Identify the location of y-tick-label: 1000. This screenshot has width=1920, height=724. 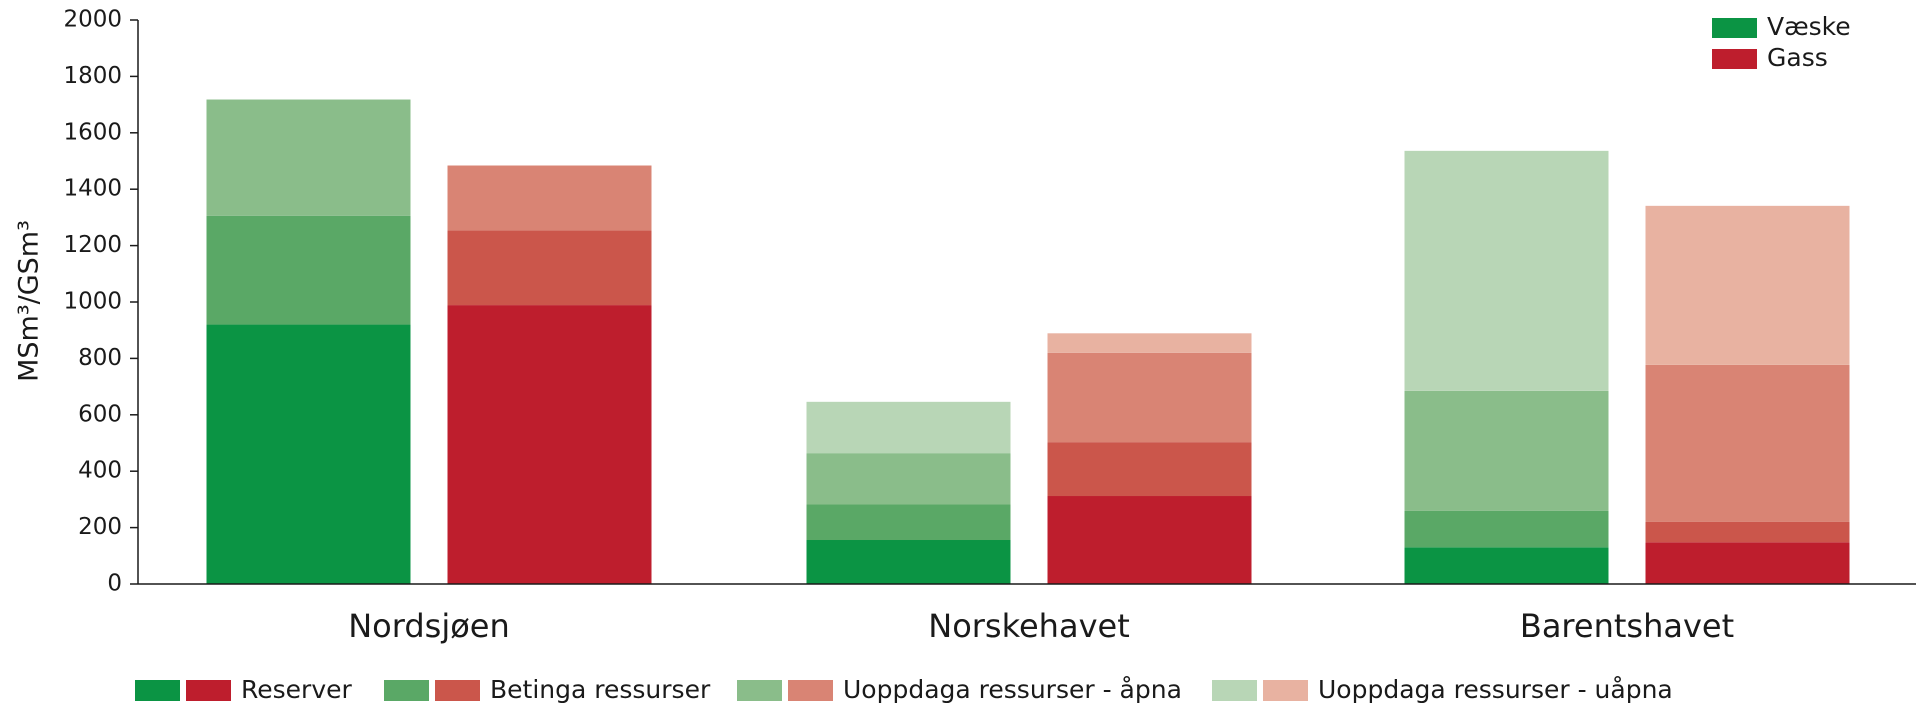
(92, 302).